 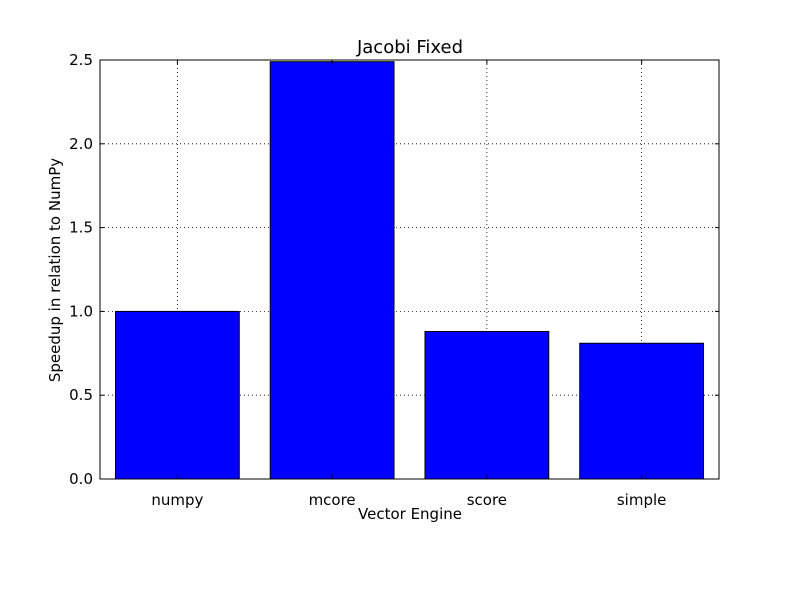 What do you see at coordinates (332, 500) in the screenshot?
I see `x-tick-label-mcore: mcore` at bounding box center [332, 500].